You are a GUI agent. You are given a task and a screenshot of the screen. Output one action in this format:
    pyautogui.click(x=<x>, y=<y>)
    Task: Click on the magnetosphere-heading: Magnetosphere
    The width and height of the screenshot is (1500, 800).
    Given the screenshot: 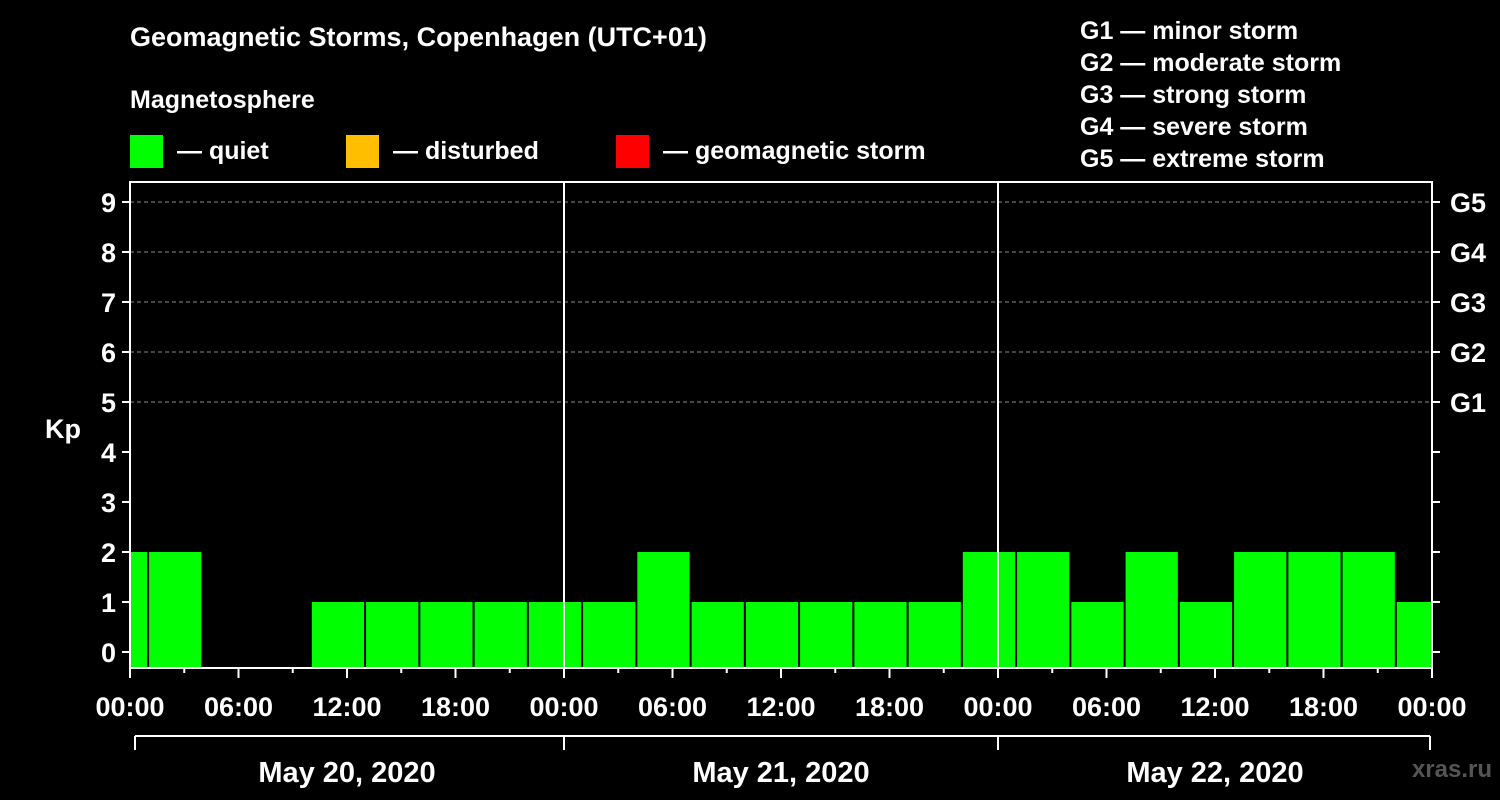 What is the action you would take?
    pyautogui.click(x=222, y=100)
    